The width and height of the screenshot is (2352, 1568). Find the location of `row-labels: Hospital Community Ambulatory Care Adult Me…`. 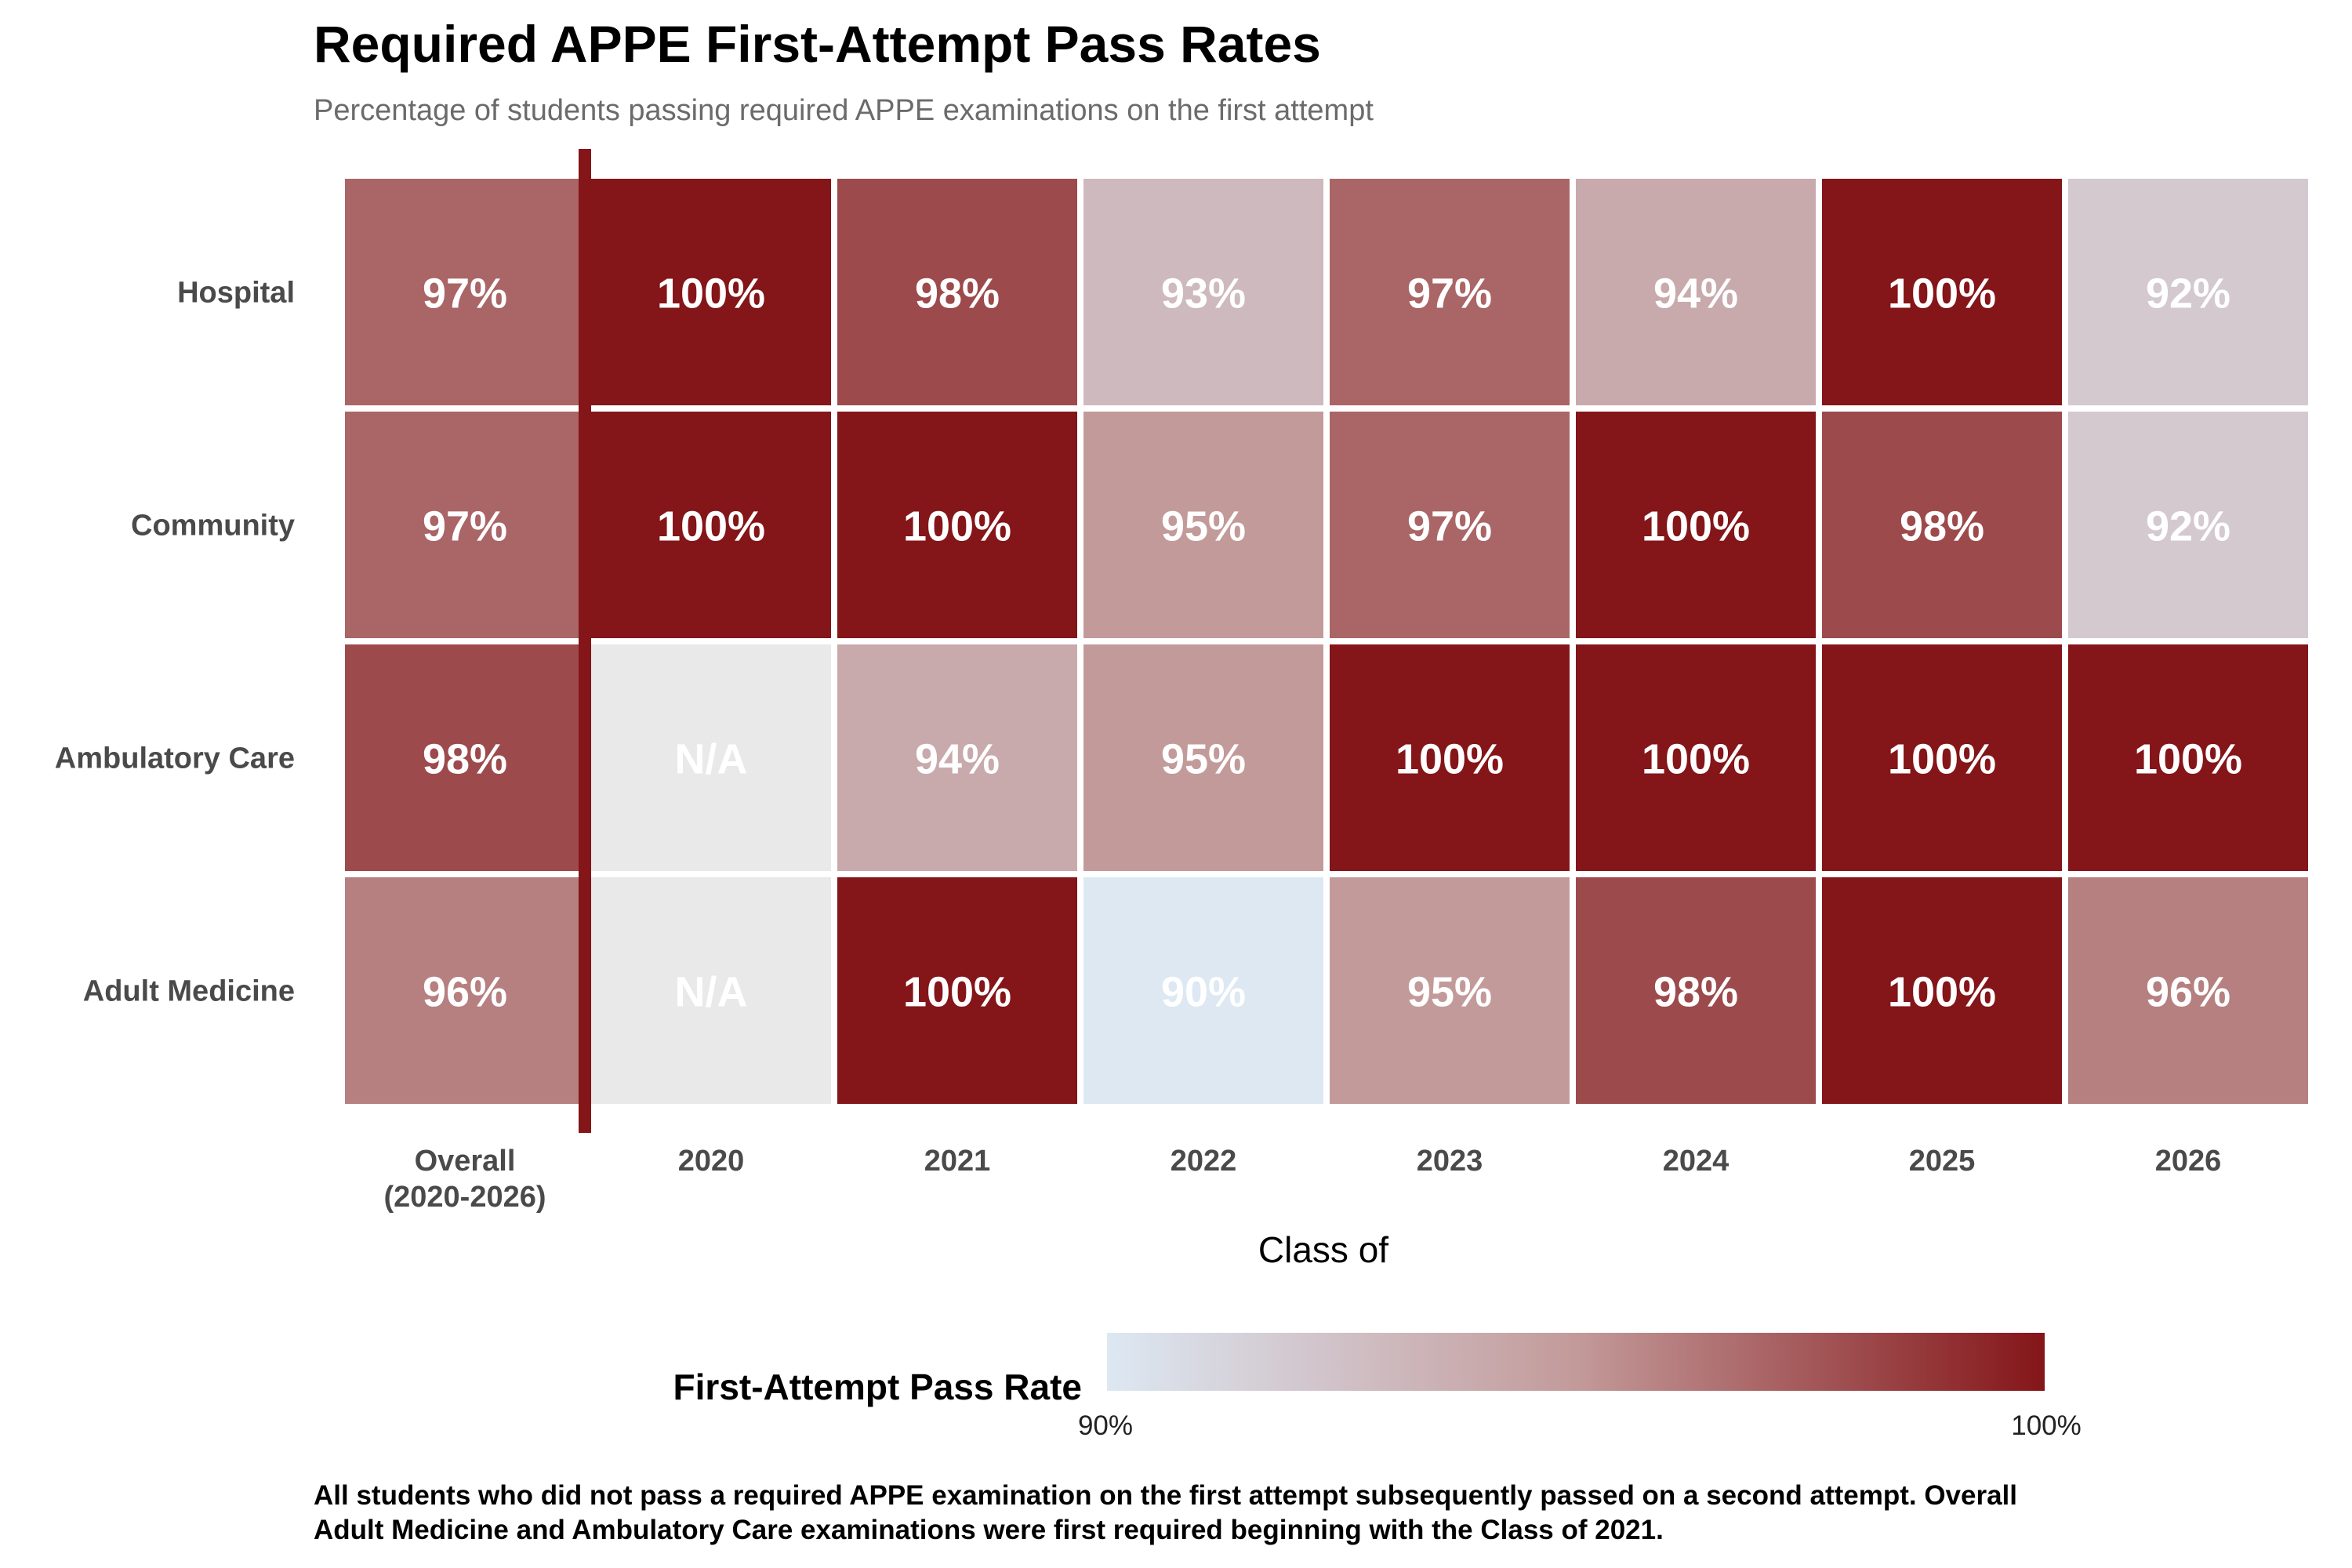

row-labels: Hospital Community Ambulatory Care Adult Me… is located at coordinates (175, 642).